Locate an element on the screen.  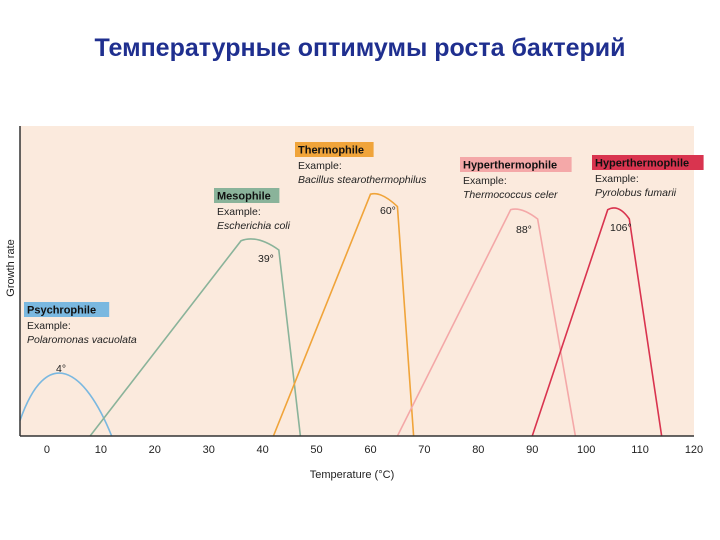
series-optimum-label: 39° is located at coordinates (266, 259).